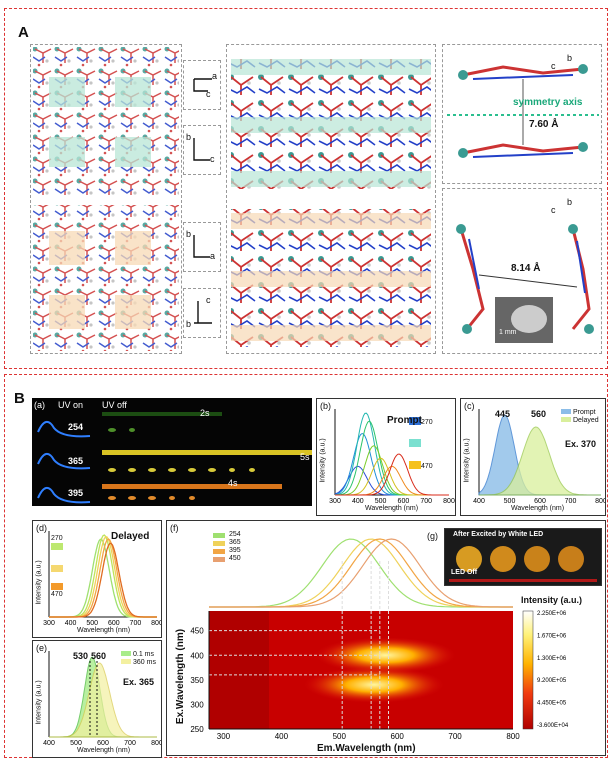 This screenshot has width=613, height=761. Describe the element at coordinates (189, 324) in the screenshot. I see `axis-label-b4: b` at that location.